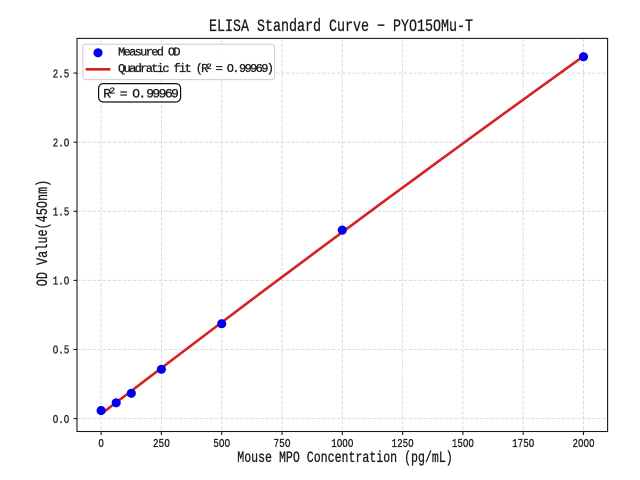  Describe the element at coordinates (221, 444) in the screenshot. I see `svg-text: 5OO` at that location.